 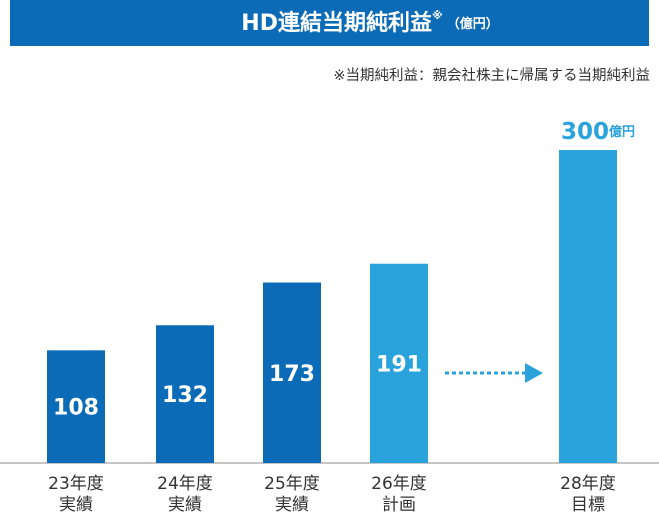 I want to click on chart-title: HD連結当期純利益※ （億円）, so click(x=369, y=22).